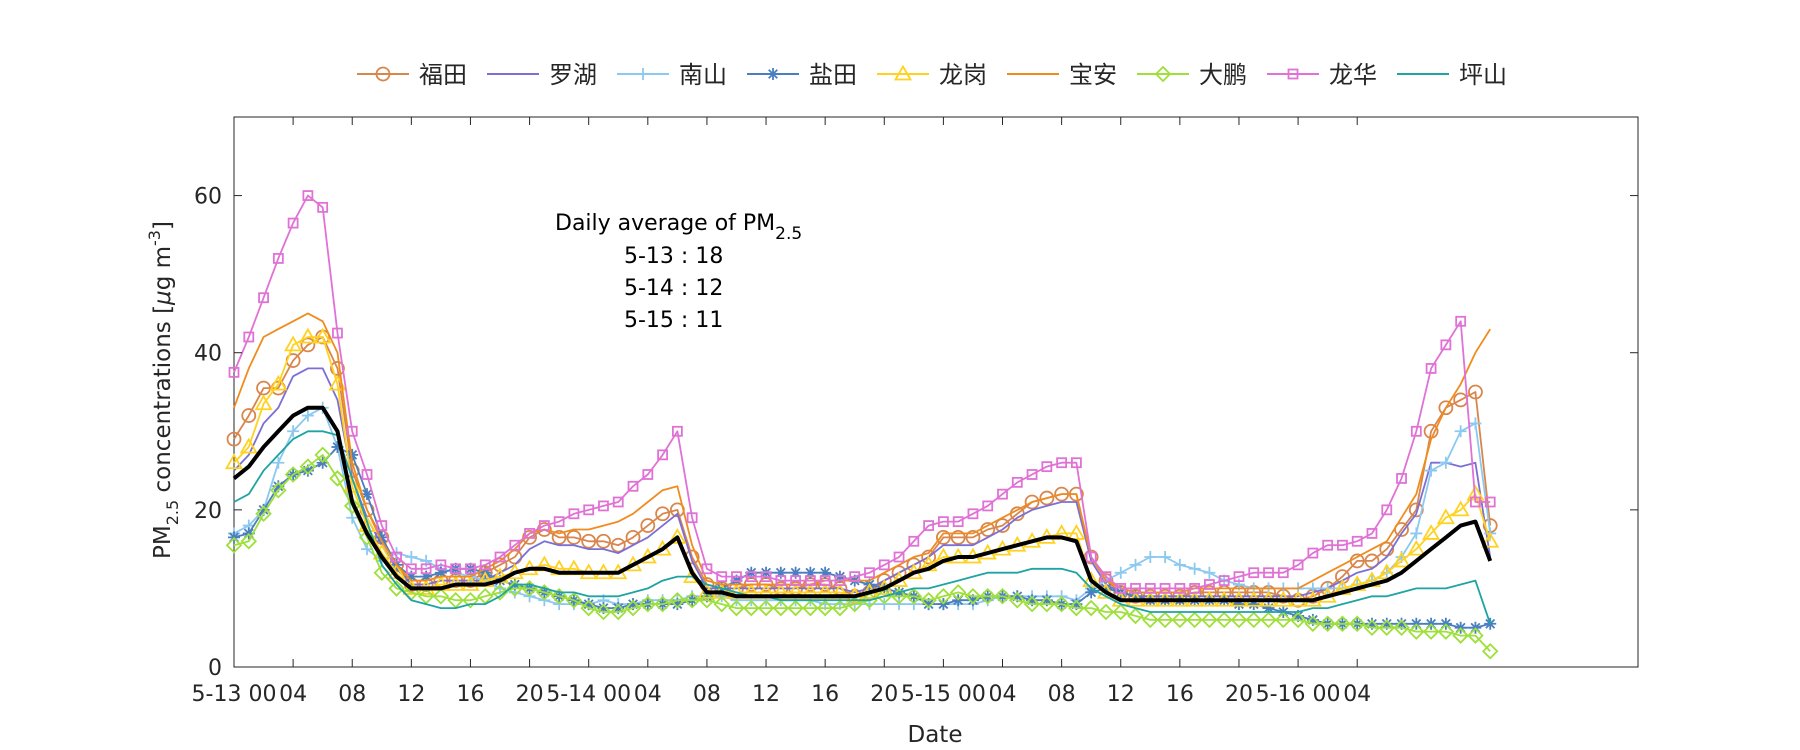  I want to click on x-tick-label: 5-16 00, so click(1298, 694).